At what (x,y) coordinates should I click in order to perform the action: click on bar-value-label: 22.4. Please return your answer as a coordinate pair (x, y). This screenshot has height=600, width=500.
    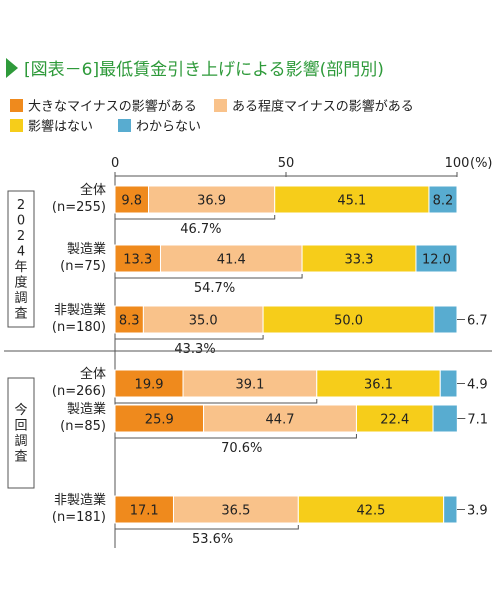
    Looking at the image, I should click on (394, 420).